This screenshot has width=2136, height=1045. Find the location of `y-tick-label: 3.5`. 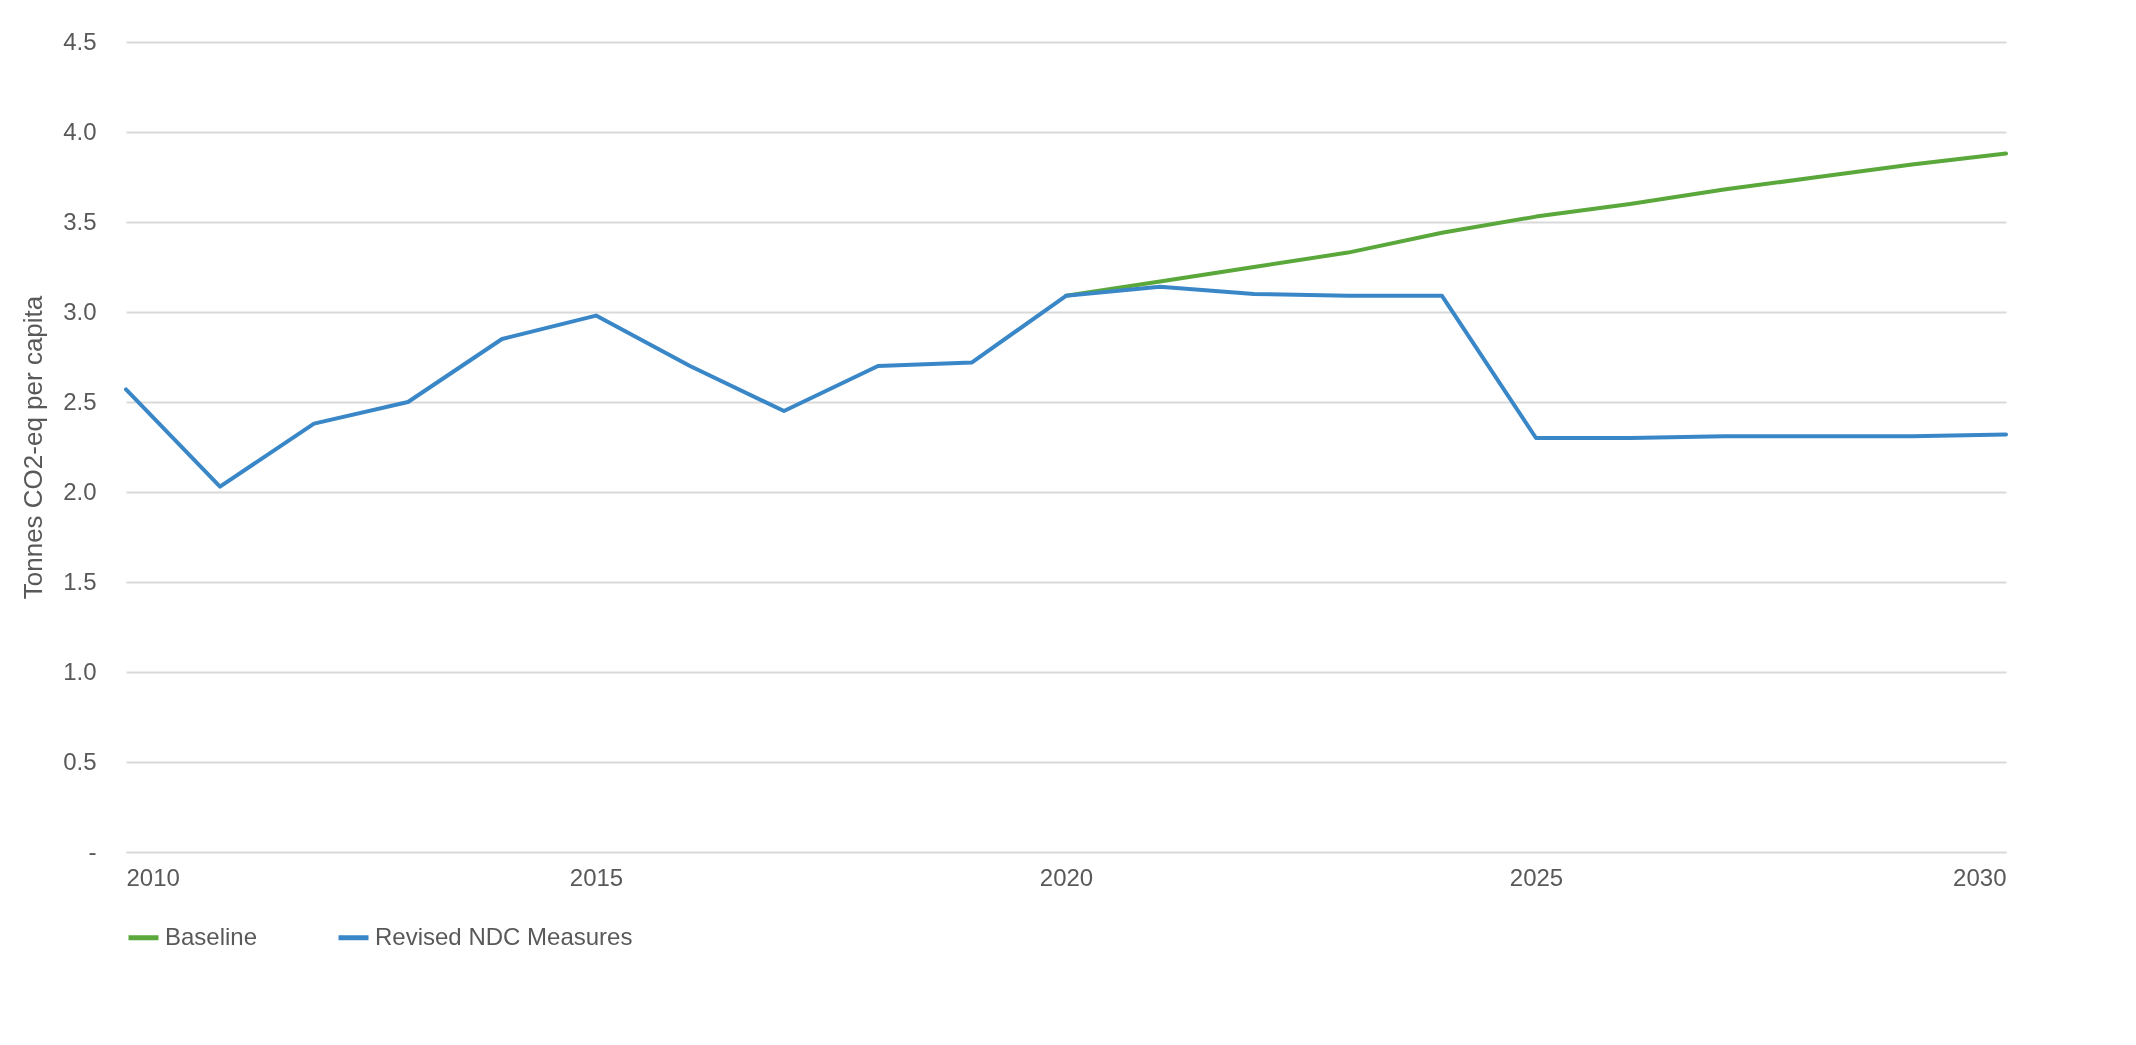

y-tick-label: 3.5 is located at coordinates (80, 221).